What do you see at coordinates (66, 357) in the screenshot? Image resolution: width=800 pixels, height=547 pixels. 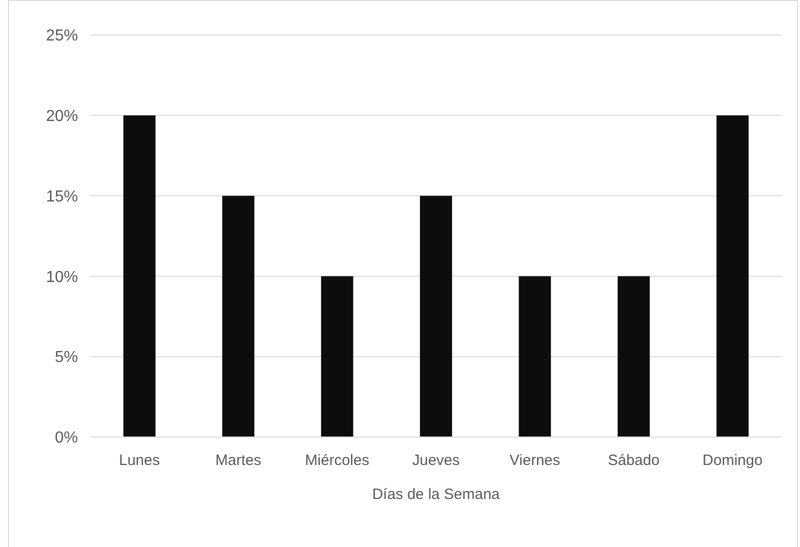 I see `y-tick-label: 5%` at bounding box center [66, 357].